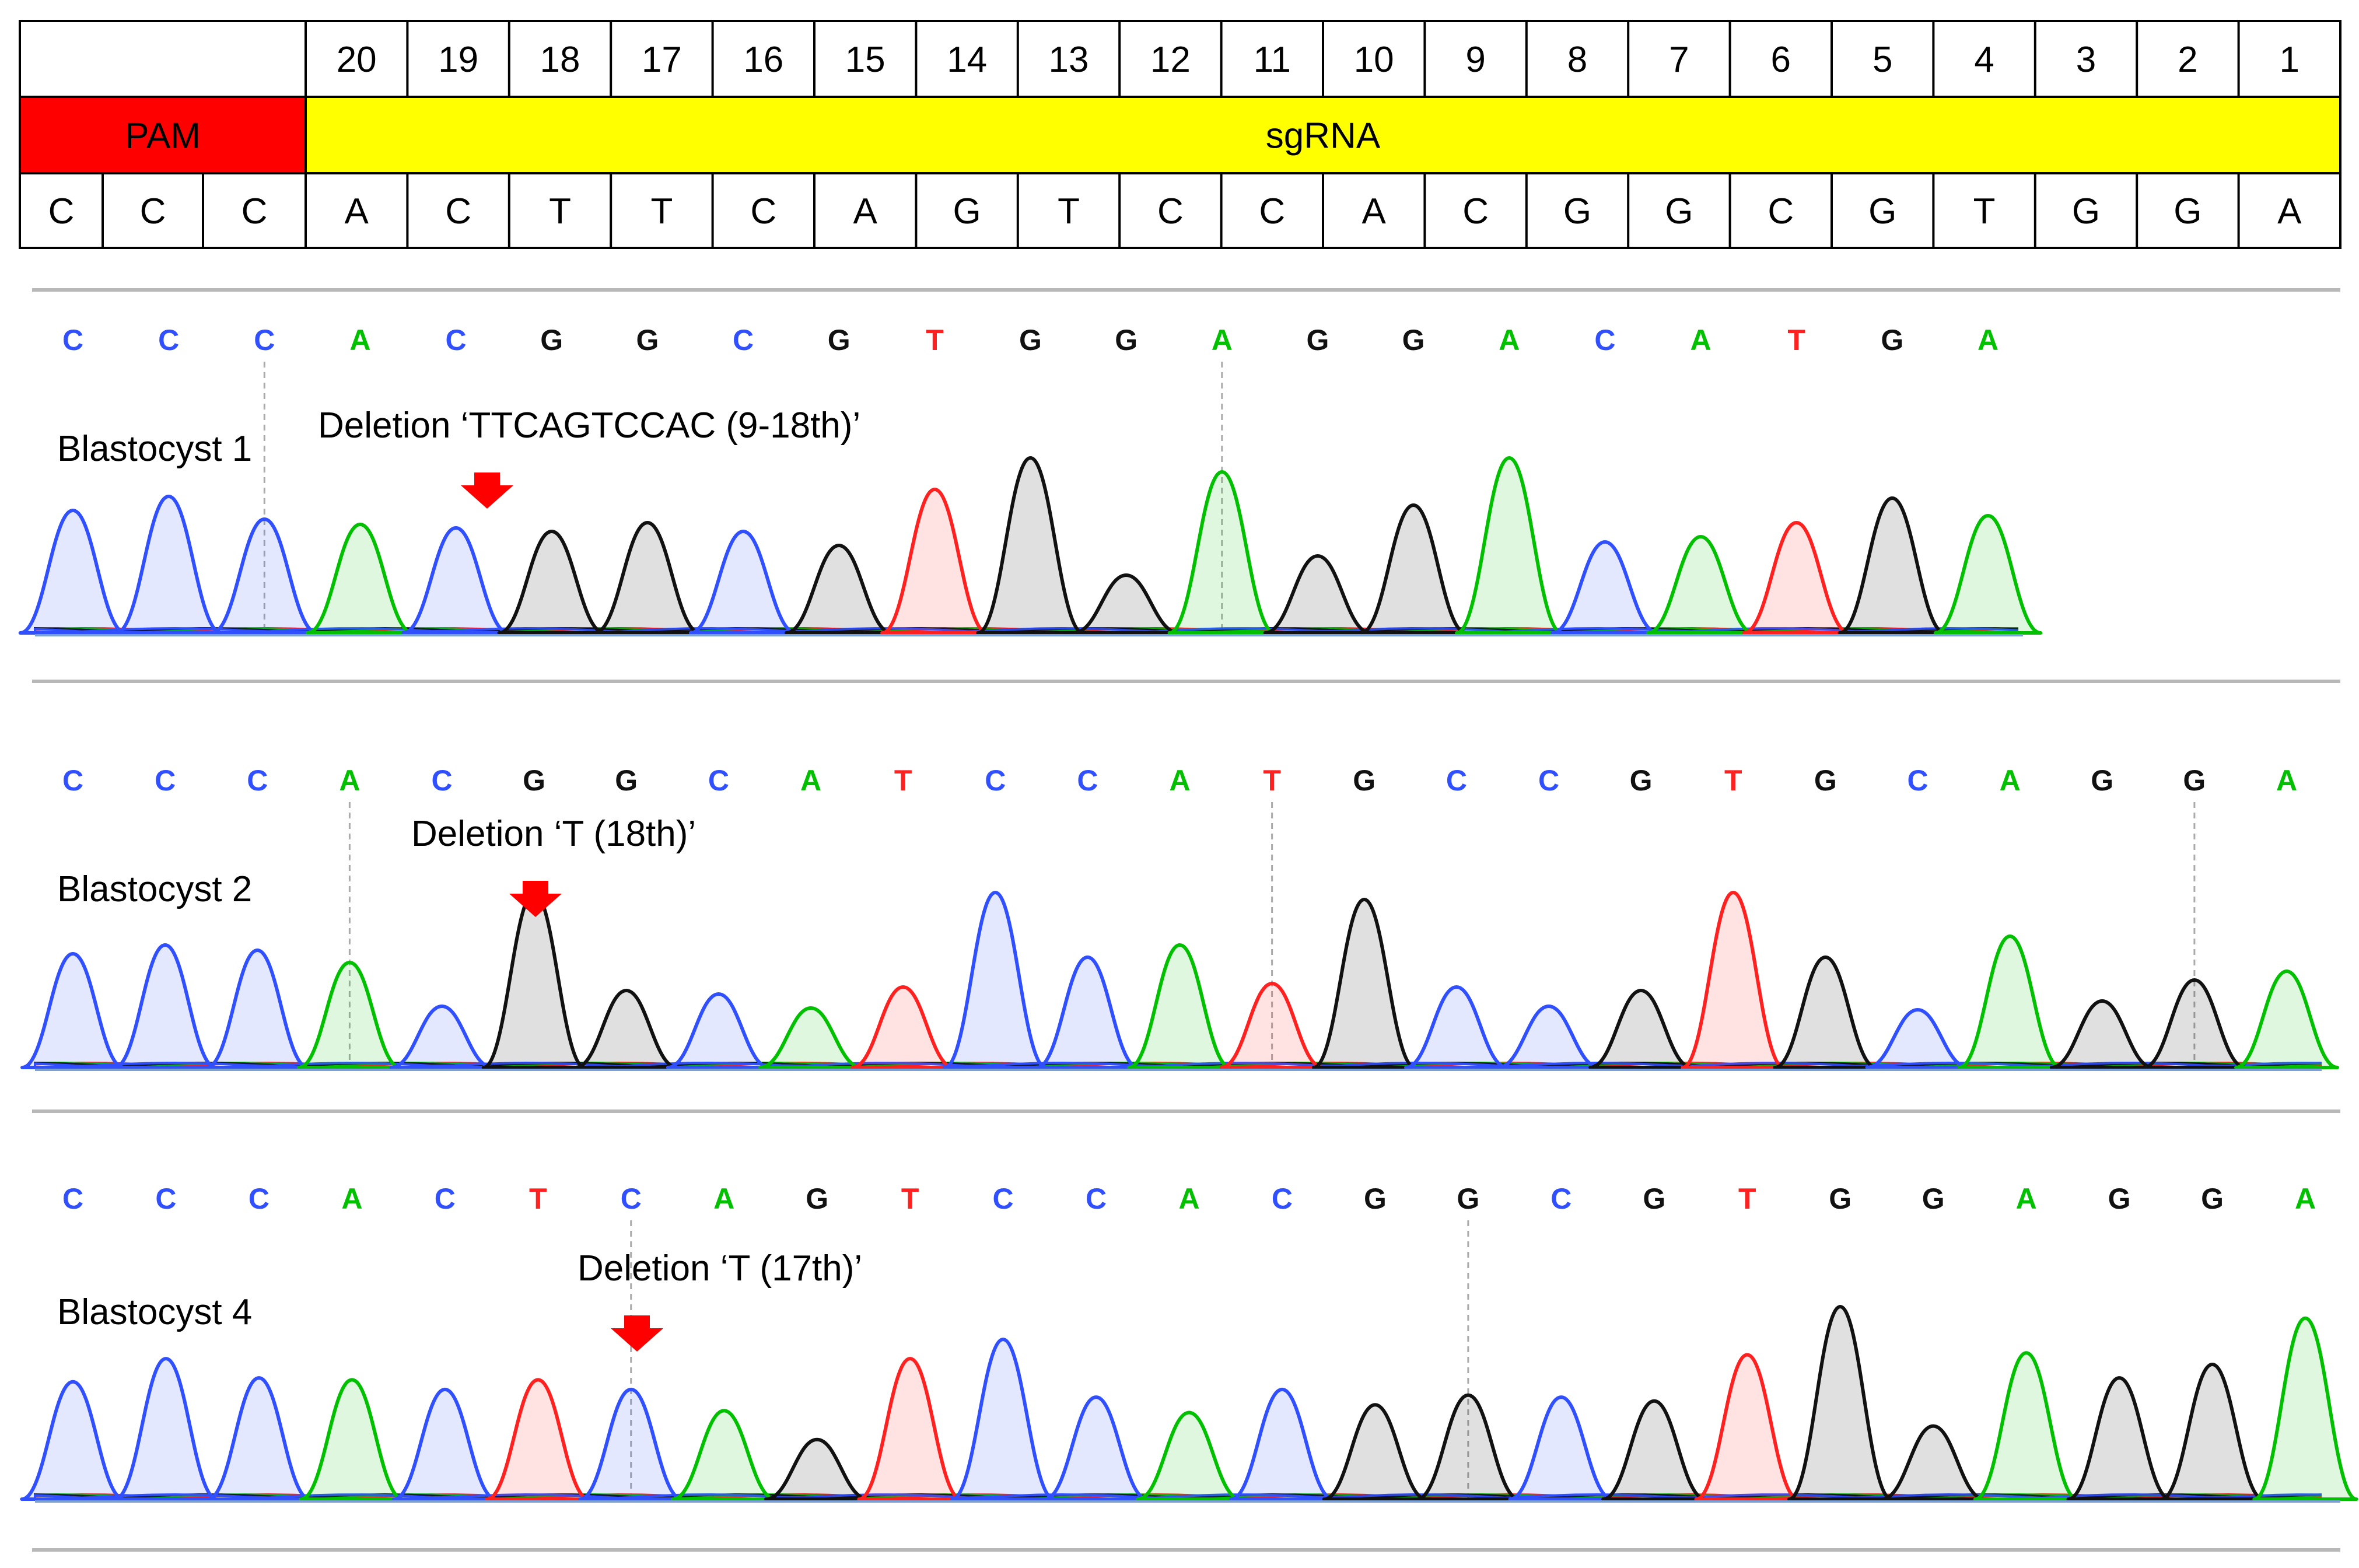  What do you see at coordinates (553, 834) in the screenshot?
I see `deletion-annotation: Deletion ‘T (18th)’` at bounding box center [553, 834].